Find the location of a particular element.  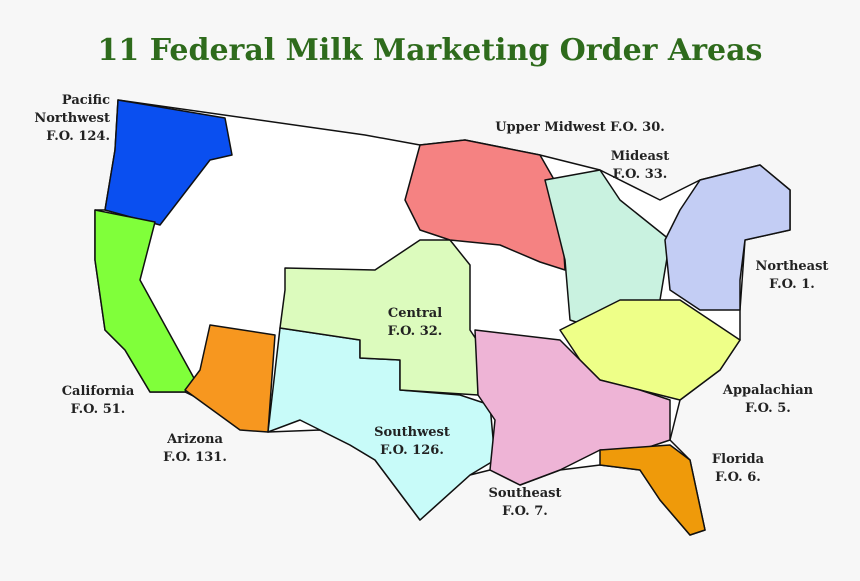

region-label: Southeast is located at coordinates (525, 493).